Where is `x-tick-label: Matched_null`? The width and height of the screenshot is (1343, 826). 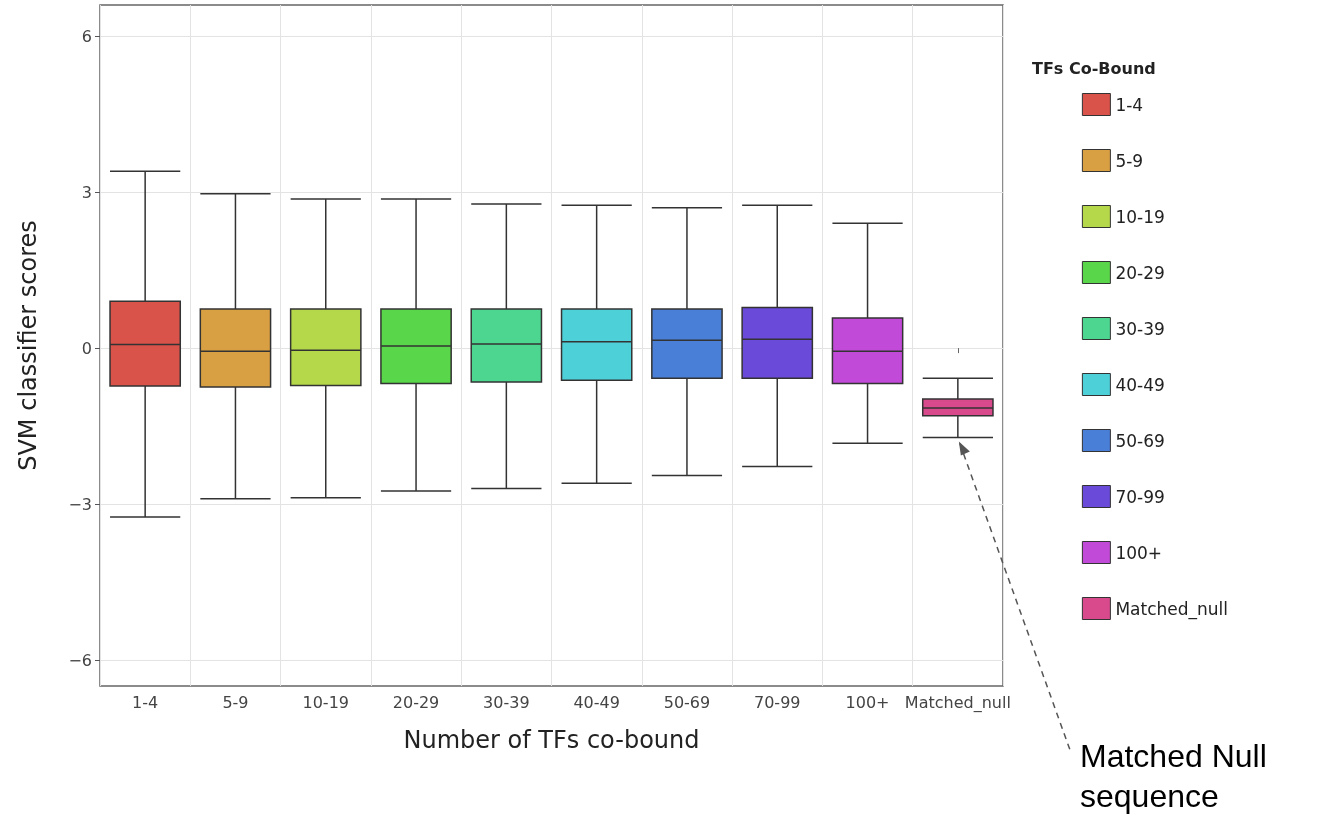 x-tick-label: Matched_null is located at coordinates (957, 702).